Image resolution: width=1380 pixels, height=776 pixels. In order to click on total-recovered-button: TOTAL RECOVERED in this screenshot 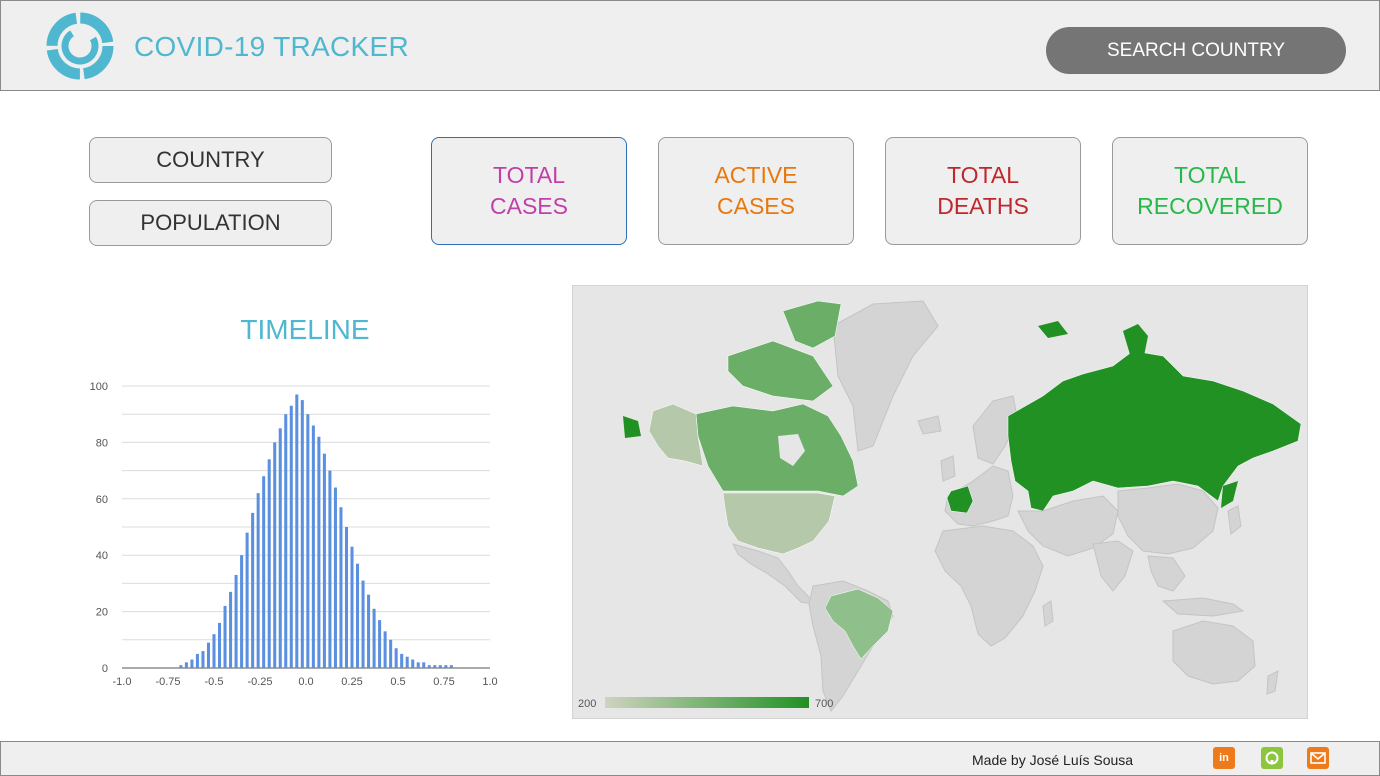, I will do `click(1210, 191)`.